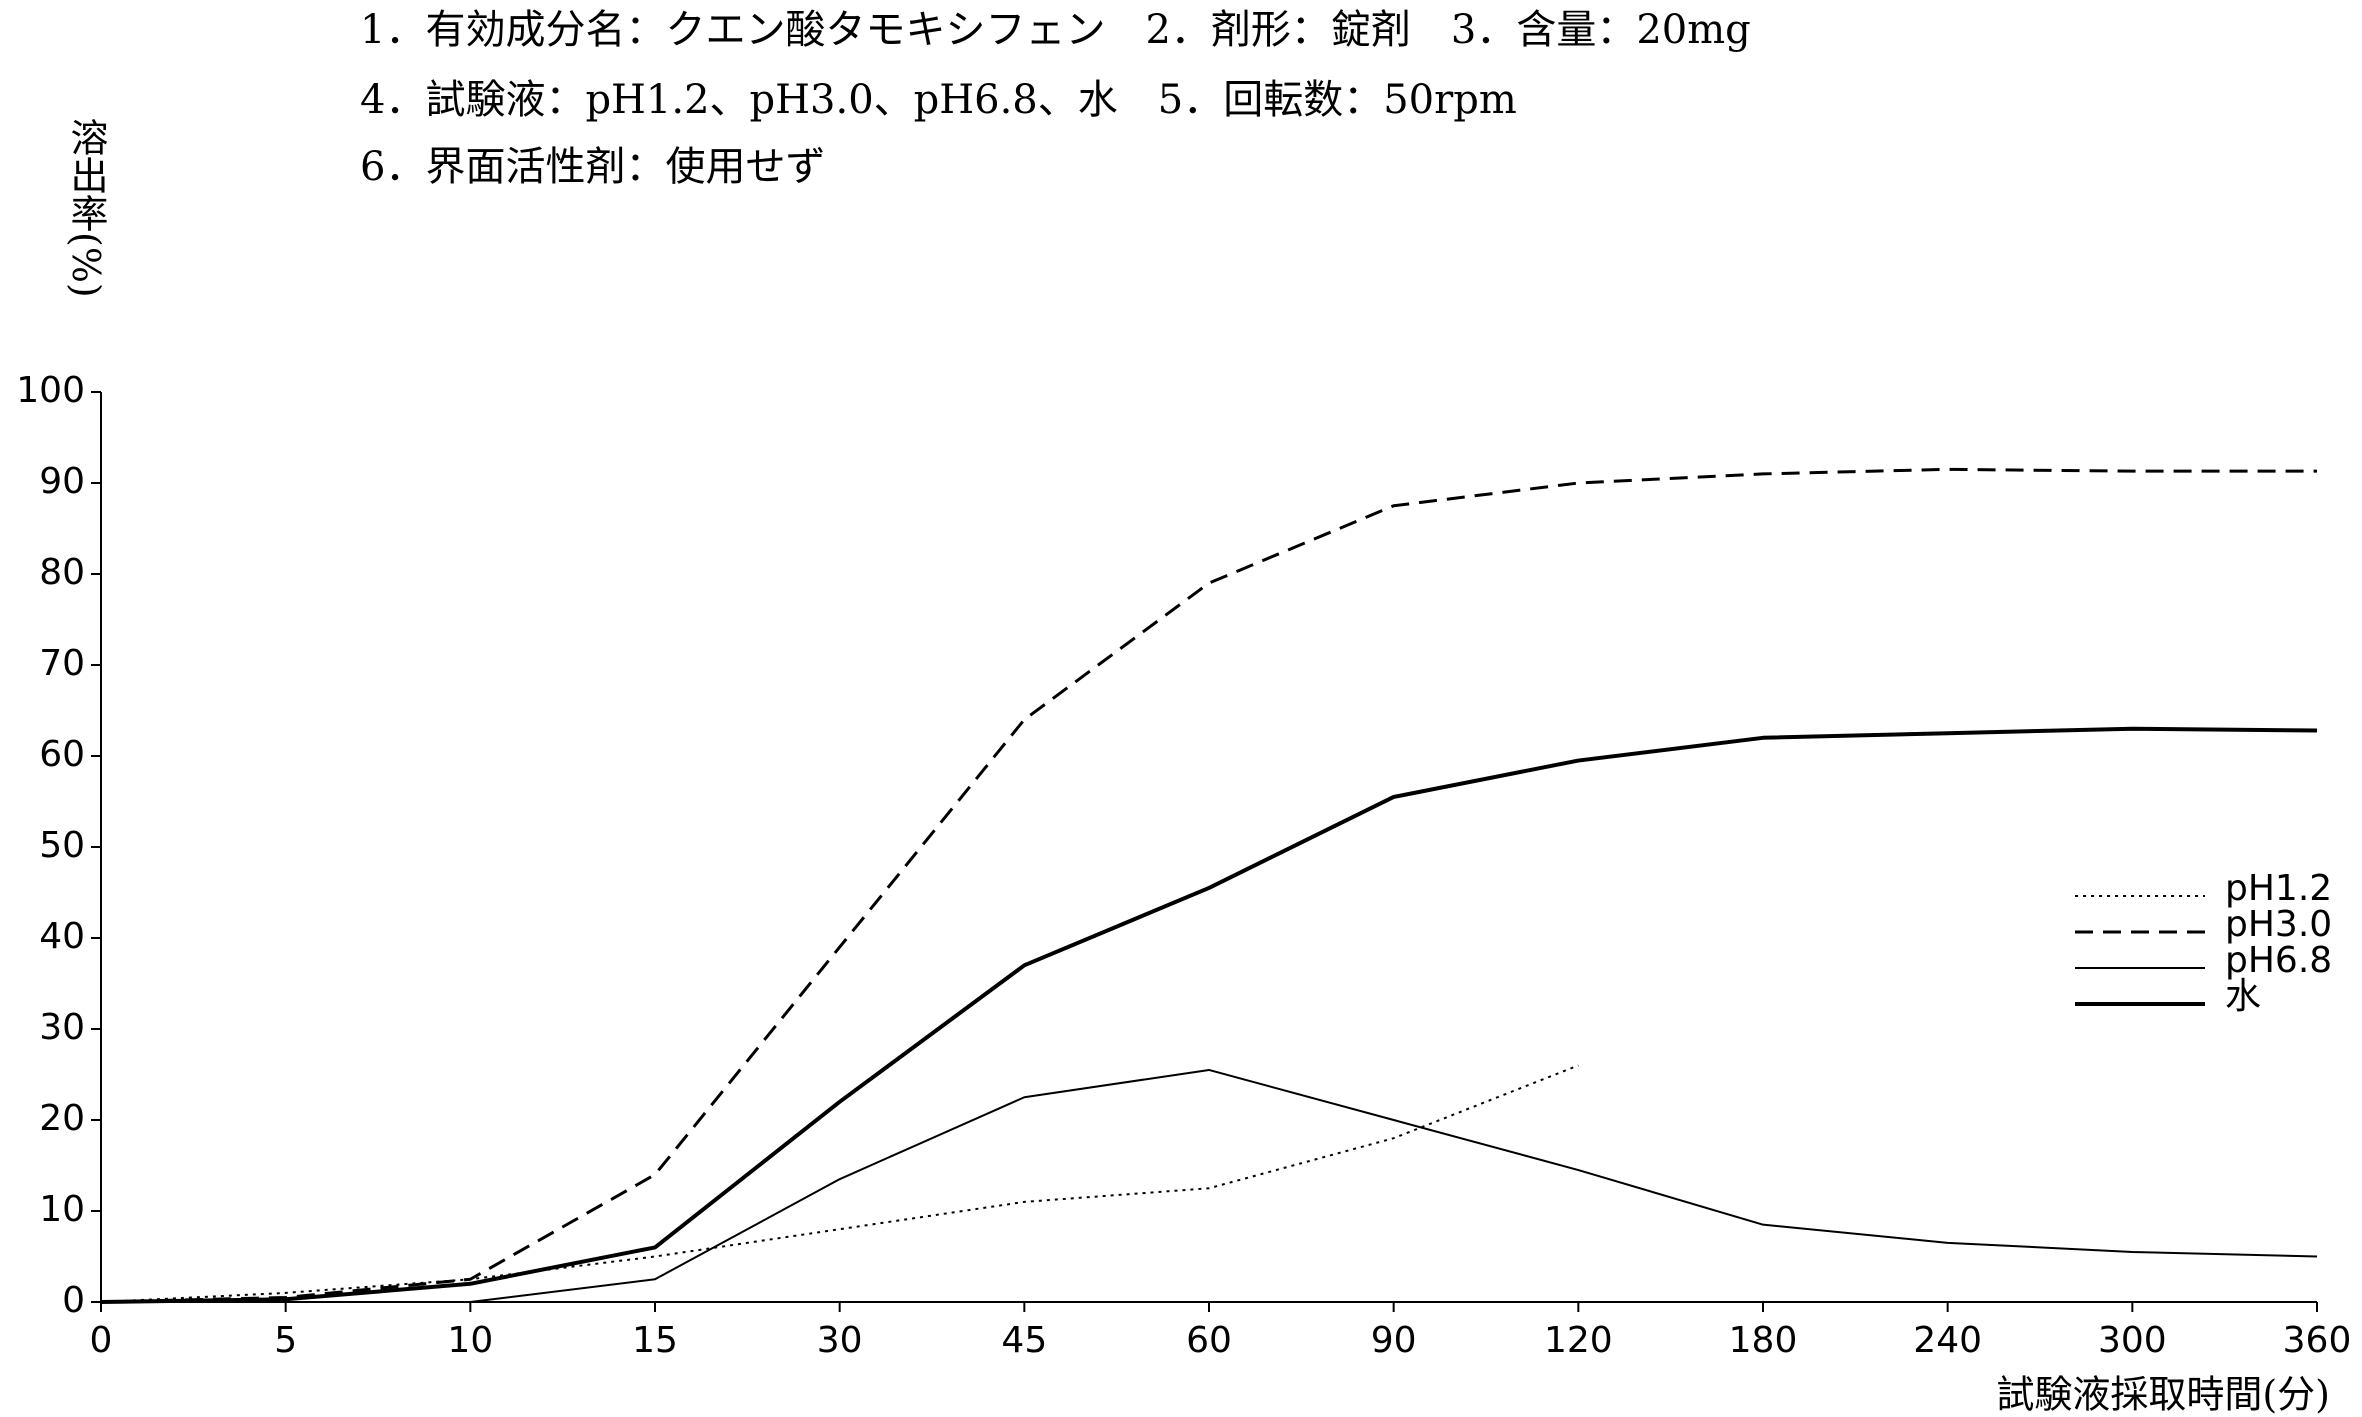  Describe the element at coordinates (62, 754) in the screenshot. I see `y-tick-label: 60` at that location.